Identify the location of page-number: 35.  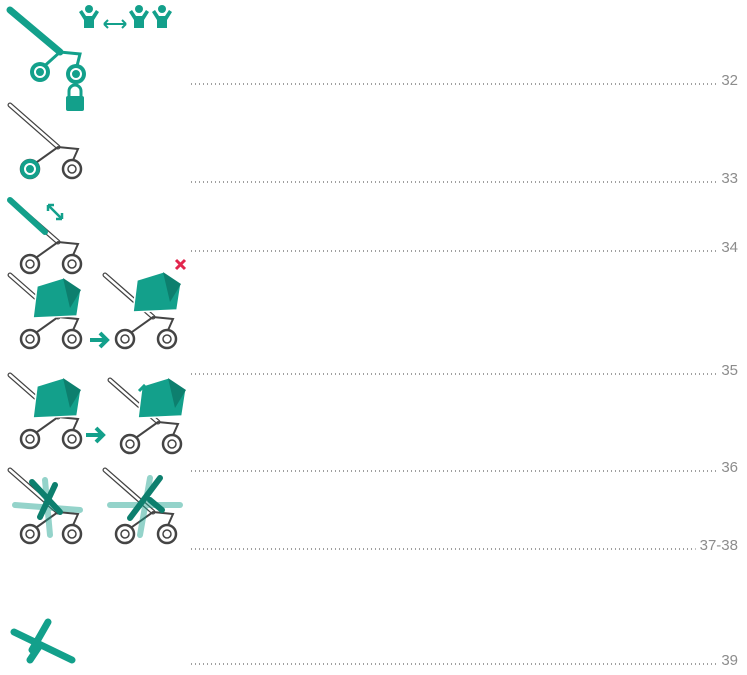
(729, 370).